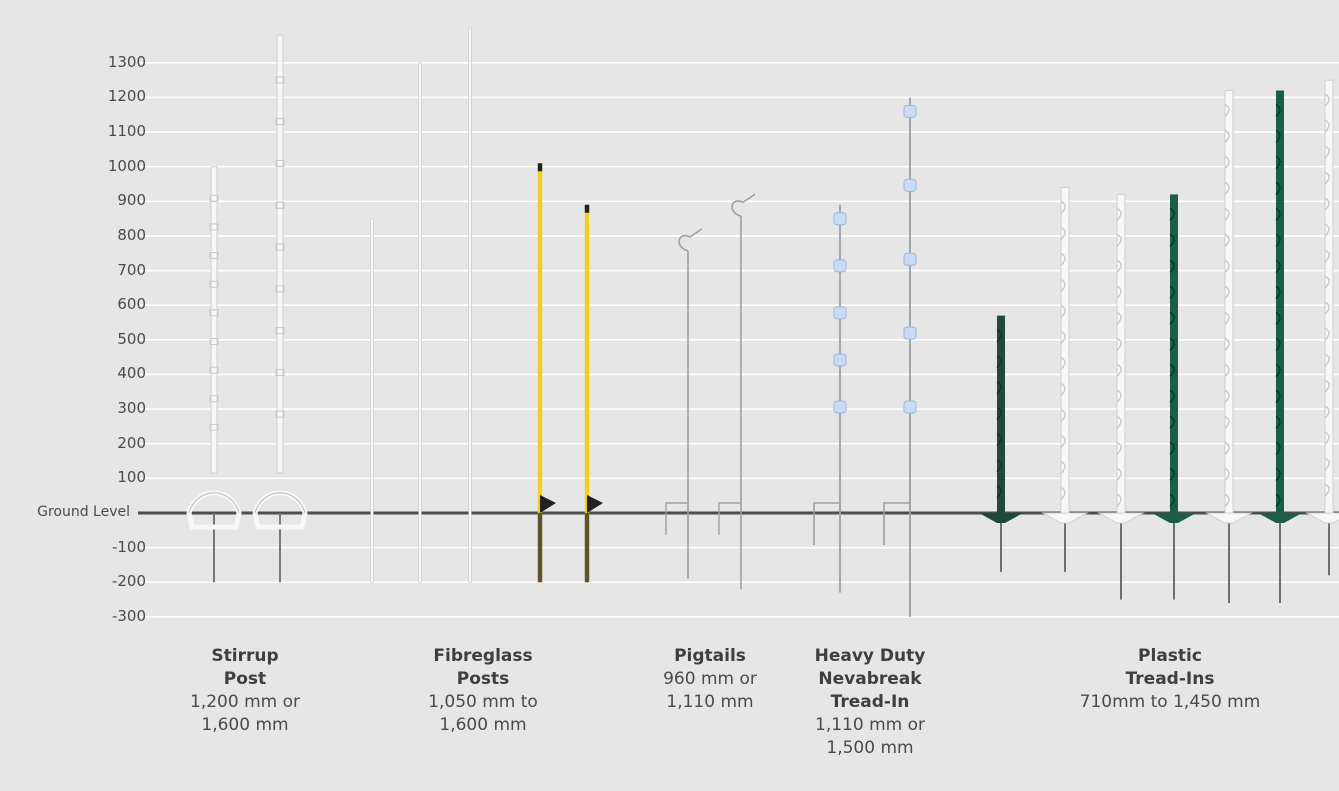 The height and width of the screenshot is (791, 1339). What do you see at coordinates (1329, 296) in the screenshot?
I see `tread-in-shaft` at bounding box center [1329, 296].